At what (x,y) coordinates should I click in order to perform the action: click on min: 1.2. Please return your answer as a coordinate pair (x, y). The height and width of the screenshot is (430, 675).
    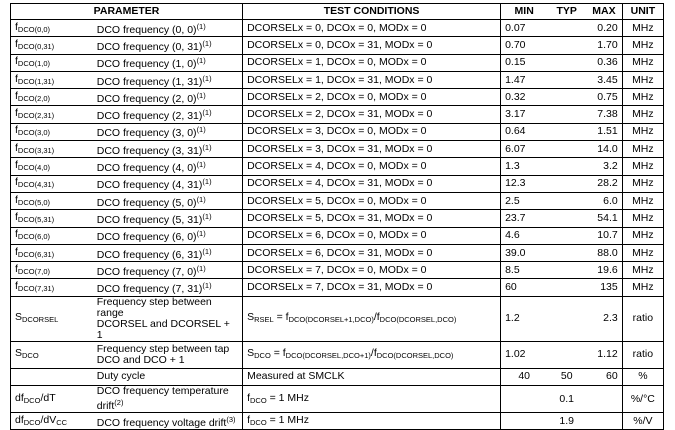
    Looking at the image, I should click on (524, 318).